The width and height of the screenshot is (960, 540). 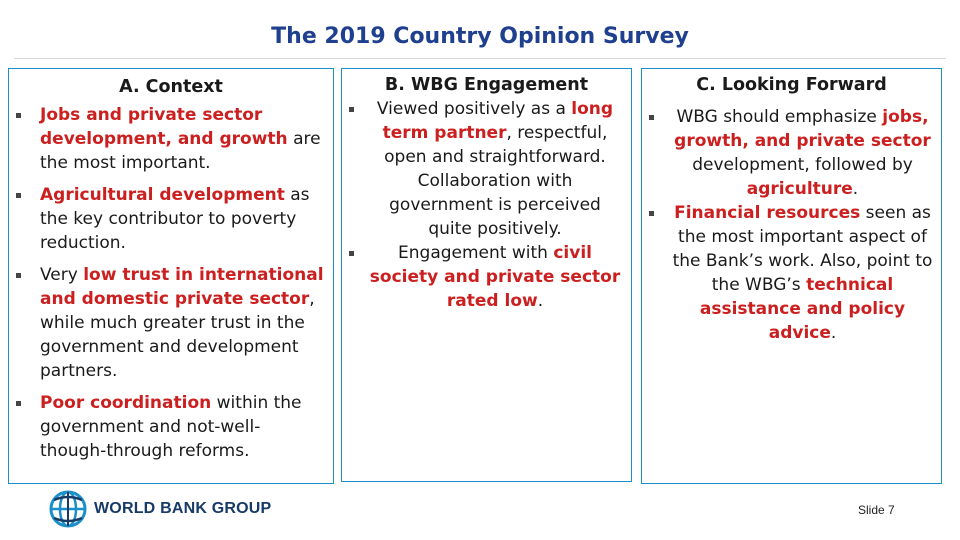 I want to click on highlighted-text: jobs, growth, and private sector, so click(x=802, y=129).